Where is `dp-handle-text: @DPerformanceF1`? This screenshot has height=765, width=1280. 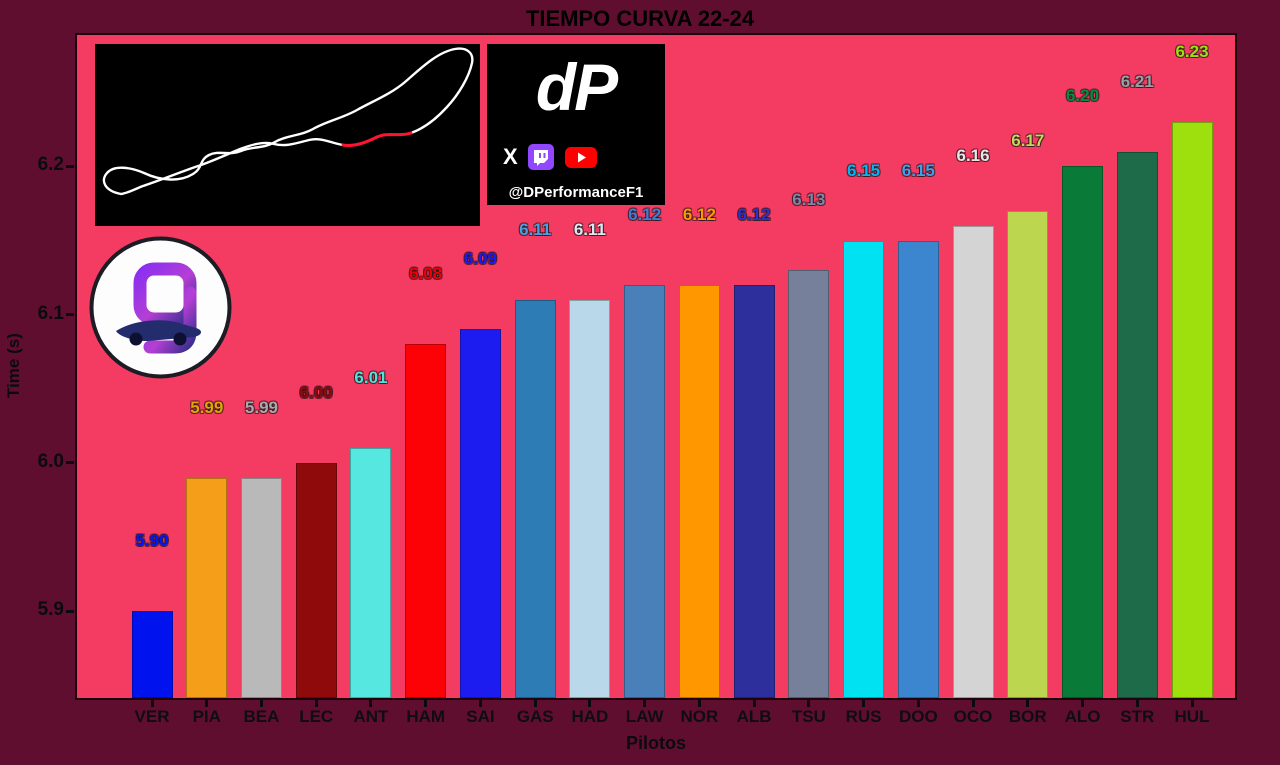 dp-handle-text: @DPerformanceF1 is located at coordinates (576, 192).